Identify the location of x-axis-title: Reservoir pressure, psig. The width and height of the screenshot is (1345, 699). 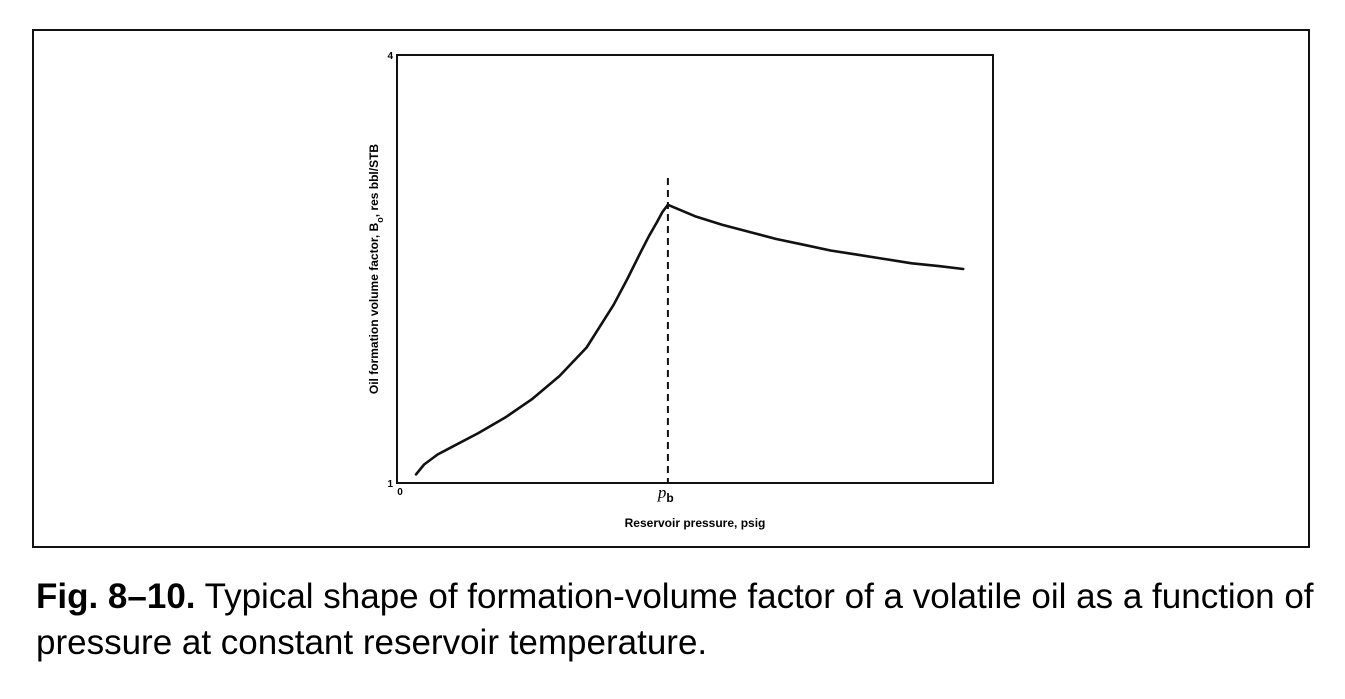
(695, 523).